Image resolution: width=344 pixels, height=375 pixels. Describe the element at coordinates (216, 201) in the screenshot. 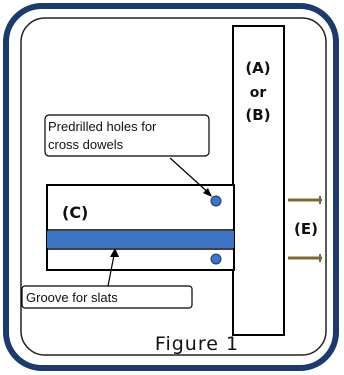

I see `predrilled-hole-upper` at that location.